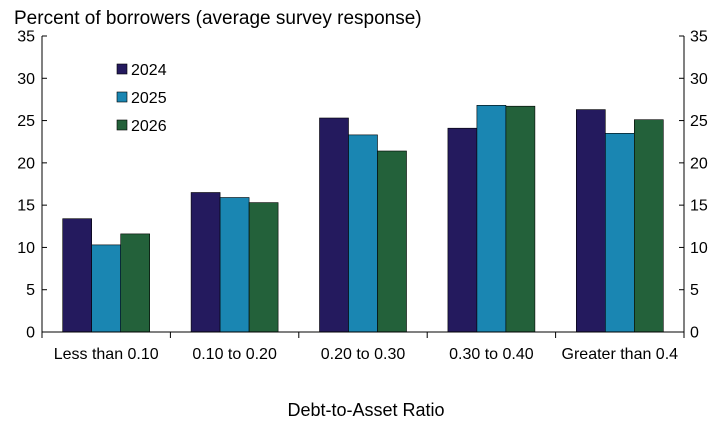 Image resolution: width=725 pixels, height=438 pixels. I want to click on y-tick-label-left: 20, so click(26, 163).